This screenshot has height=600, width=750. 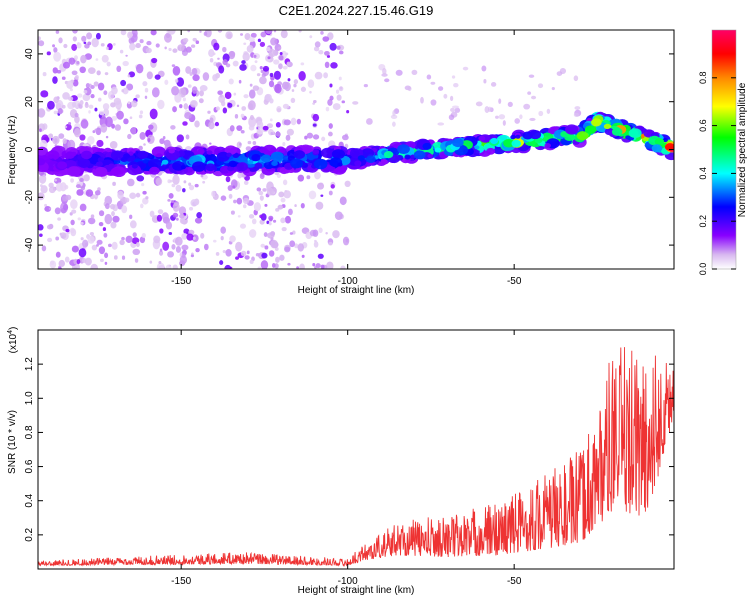 I want to click on x-tick-label: -50, so click(x=514, y=281).